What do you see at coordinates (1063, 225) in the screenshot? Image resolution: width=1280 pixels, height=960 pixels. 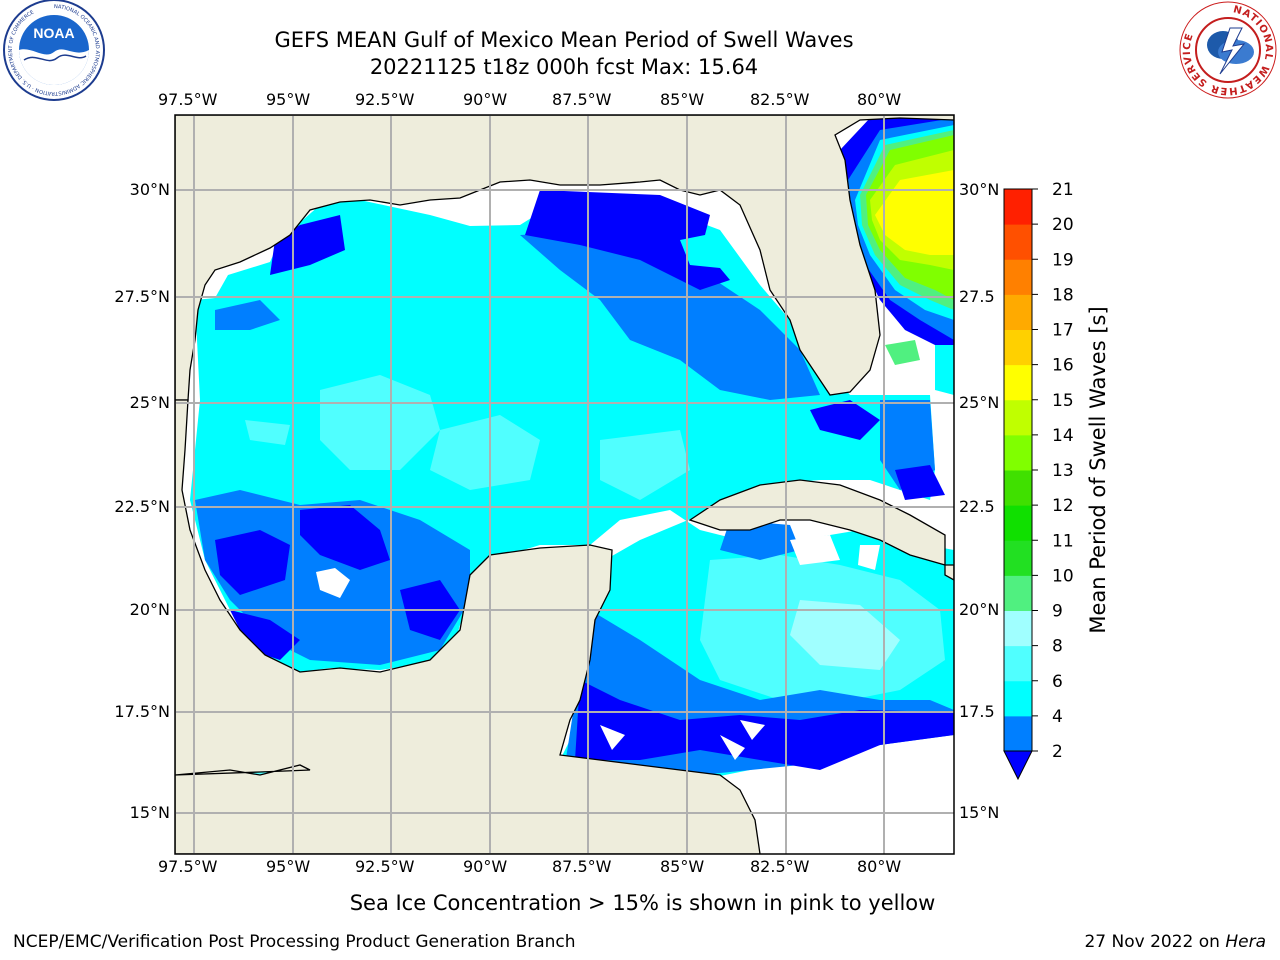 I see `colorbar-tick-label: 20` at bounding box center [1063, 225].